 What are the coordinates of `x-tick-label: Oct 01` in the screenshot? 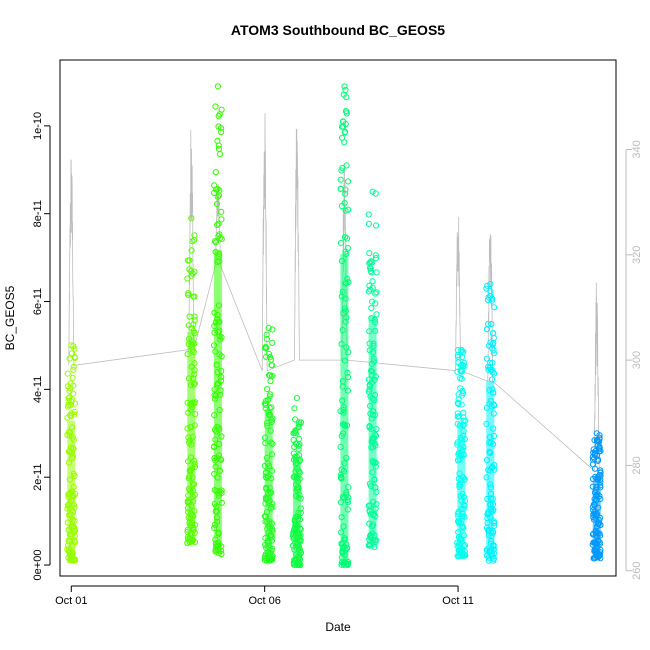 It's located at (71, 601).